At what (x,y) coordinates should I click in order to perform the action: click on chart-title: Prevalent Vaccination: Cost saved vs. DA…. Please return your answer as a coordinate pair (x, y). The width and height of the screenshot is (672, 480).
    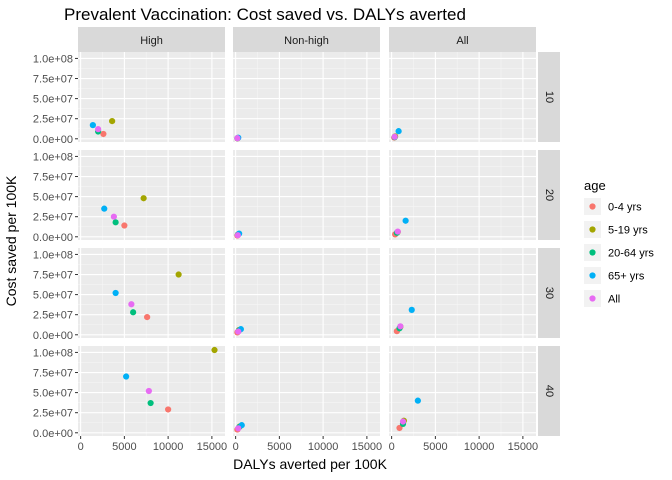
    Looking at the image, I should click on (265, 14).